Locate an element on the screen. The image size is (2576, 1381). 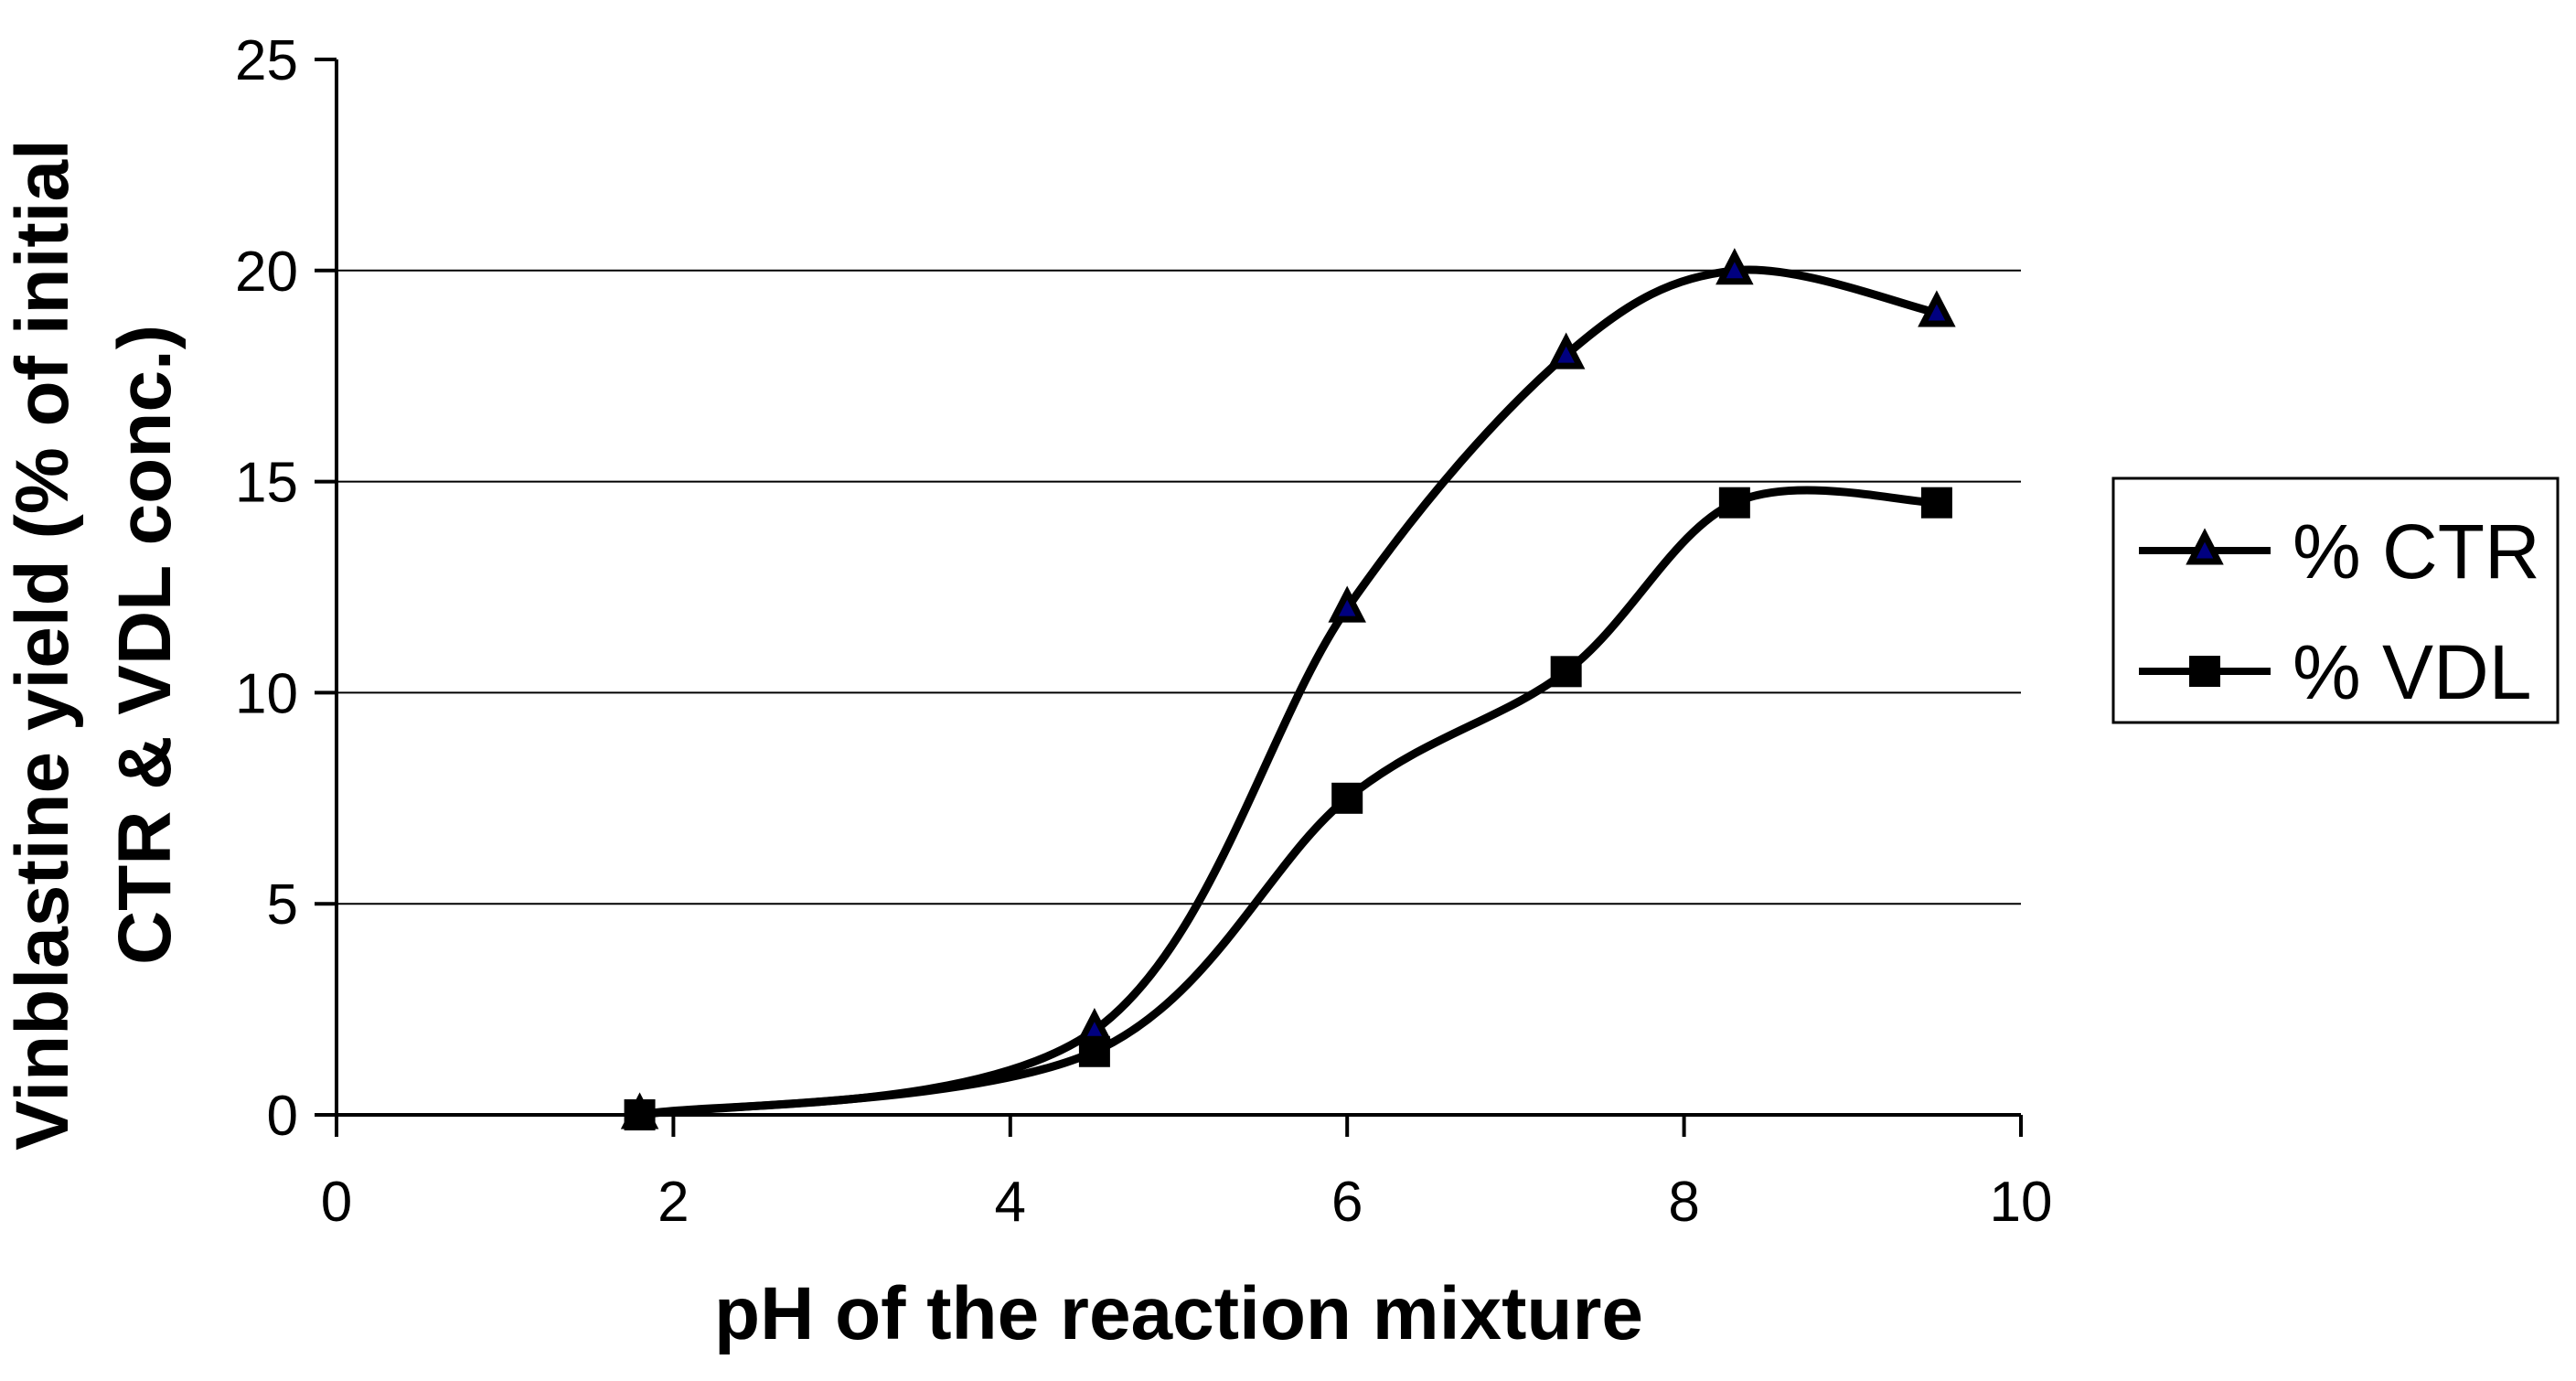
y-tick-label: 15 is located at coordinates (266, 484).